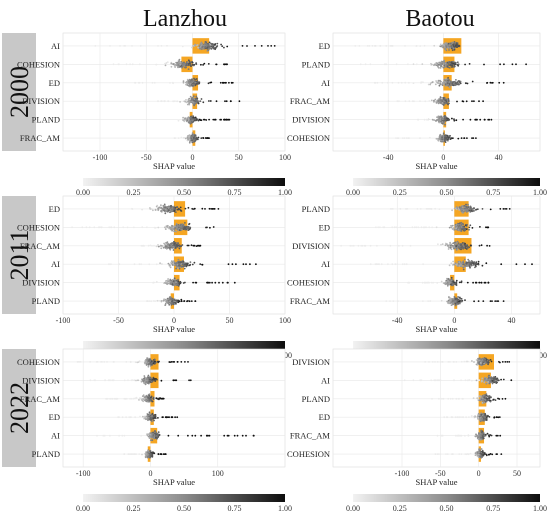 The width and height of the screenshot is (550, 511). What do you see at coordinates (19, 408) in the screenshot?
I see `year-band-2022` at bounding box center [19, 408].